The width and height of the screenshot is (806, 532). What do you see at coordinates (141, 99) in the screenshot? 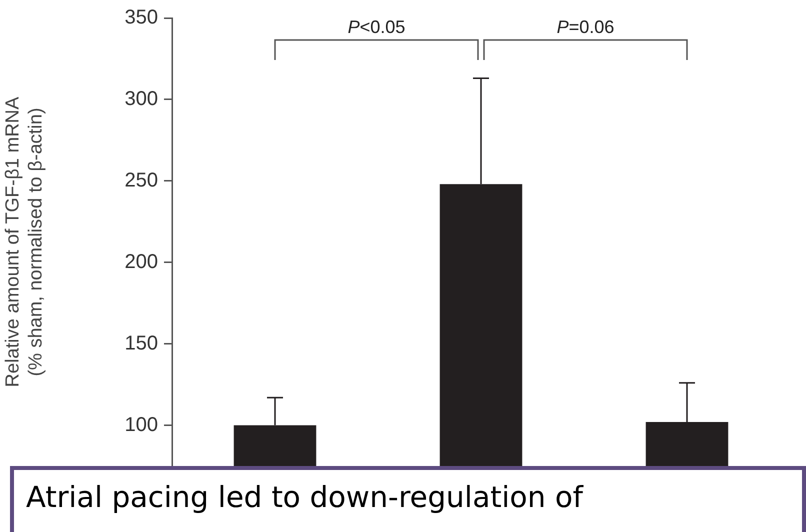
I see `y-tick-label: 300` at bounding box center [141, 99].